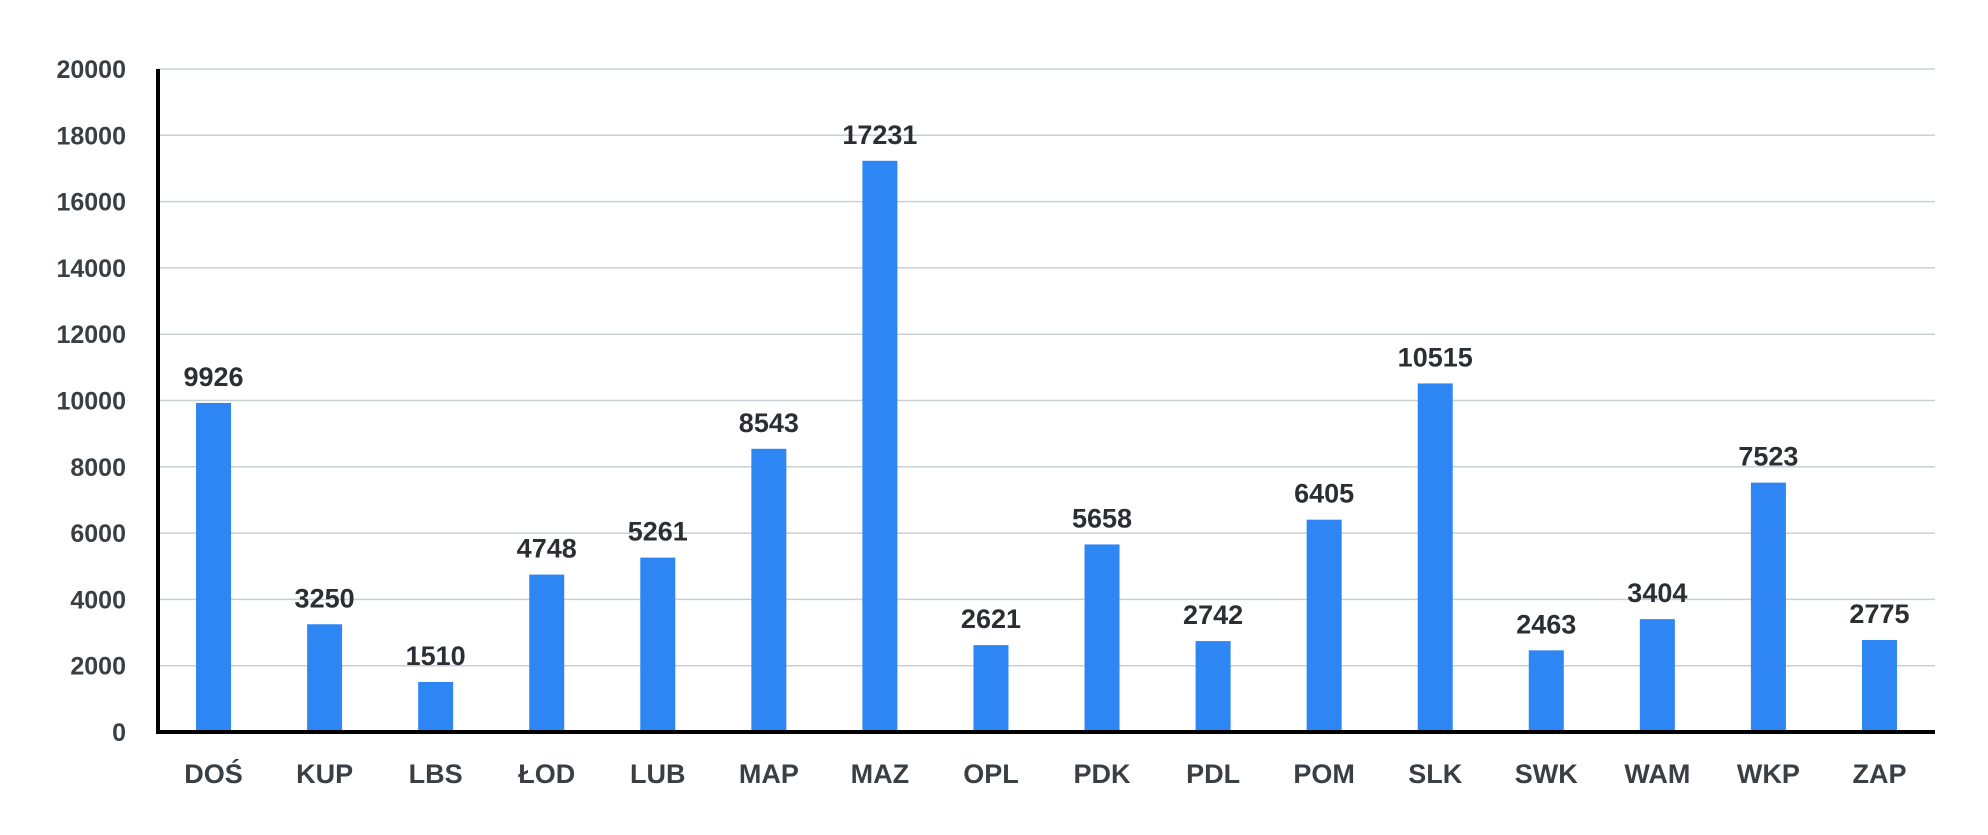 The height and width of the screenshot is (835, 1988). What do you see at coordinates (1768, 457) in the screenshot?
I see `data-label: 7523` at bounding box center [1768, 457].